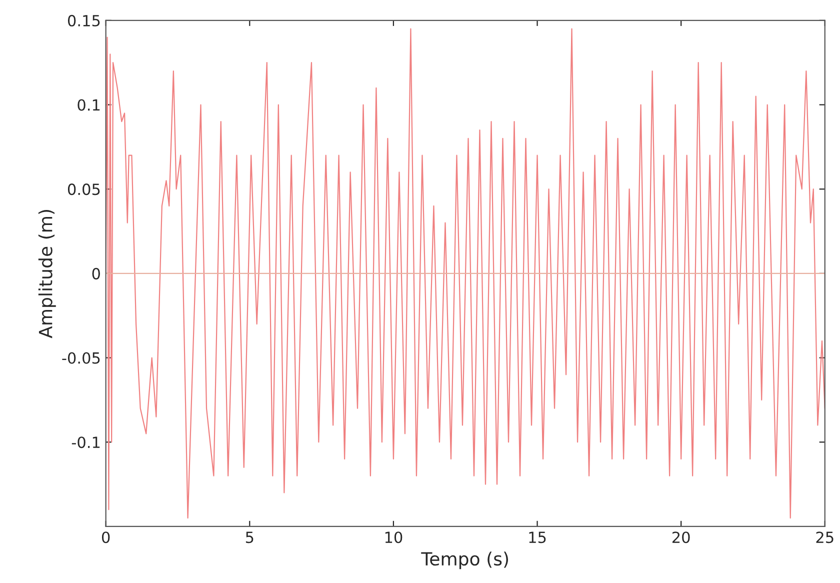 This screenshot has width=840, height=583. I want to click on y-tick-label: 0.1, so click(89, 105).